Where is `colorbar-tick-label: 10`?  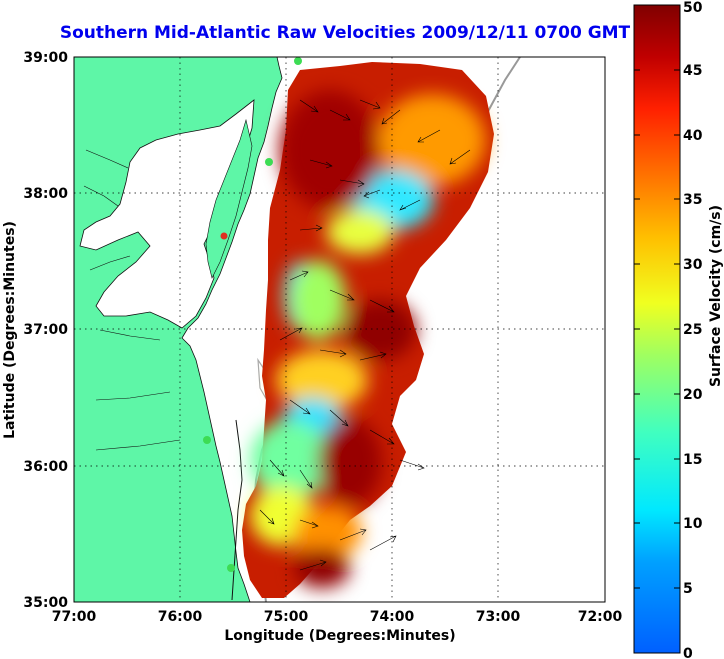 colorbar-tick-label: 10 is located at coordinates (693, 524).